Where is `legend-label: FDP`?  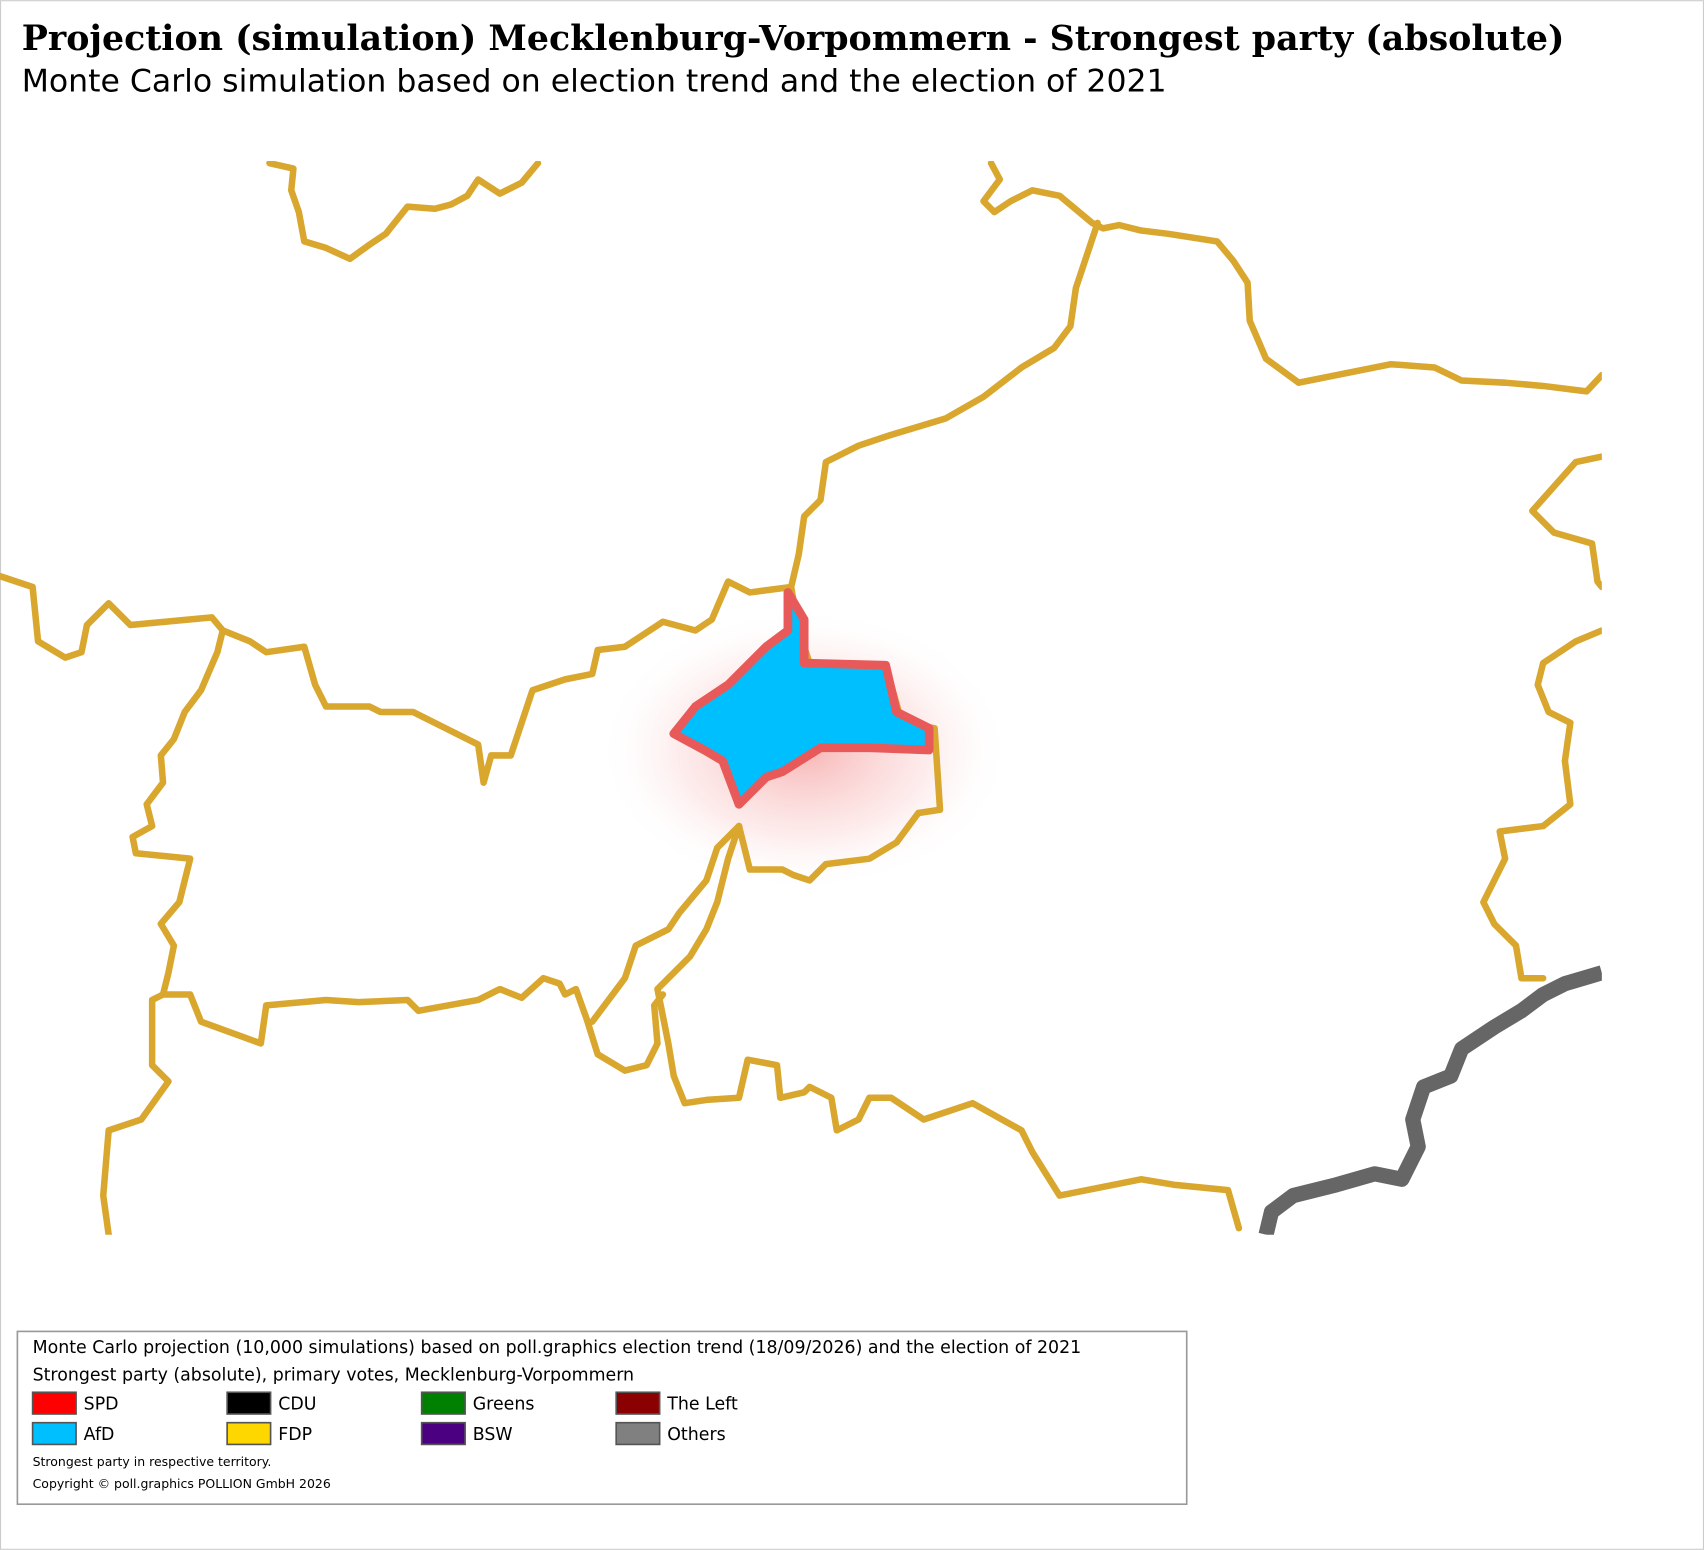
legend-label: FDP is located at coordinates (295, 1435).